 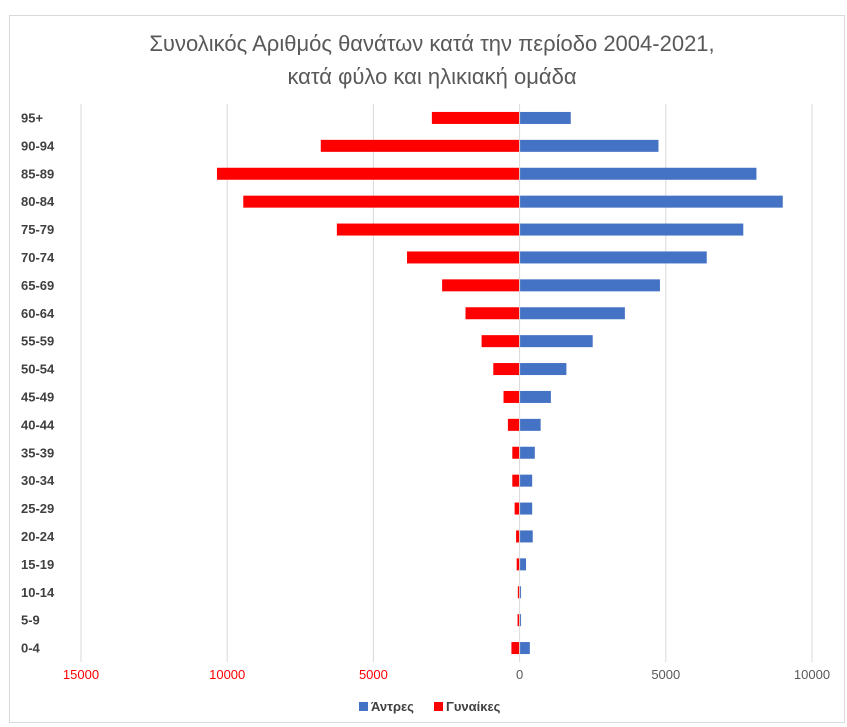 I want to click on x-tick-label: 15000, so click(x=81, y=674).